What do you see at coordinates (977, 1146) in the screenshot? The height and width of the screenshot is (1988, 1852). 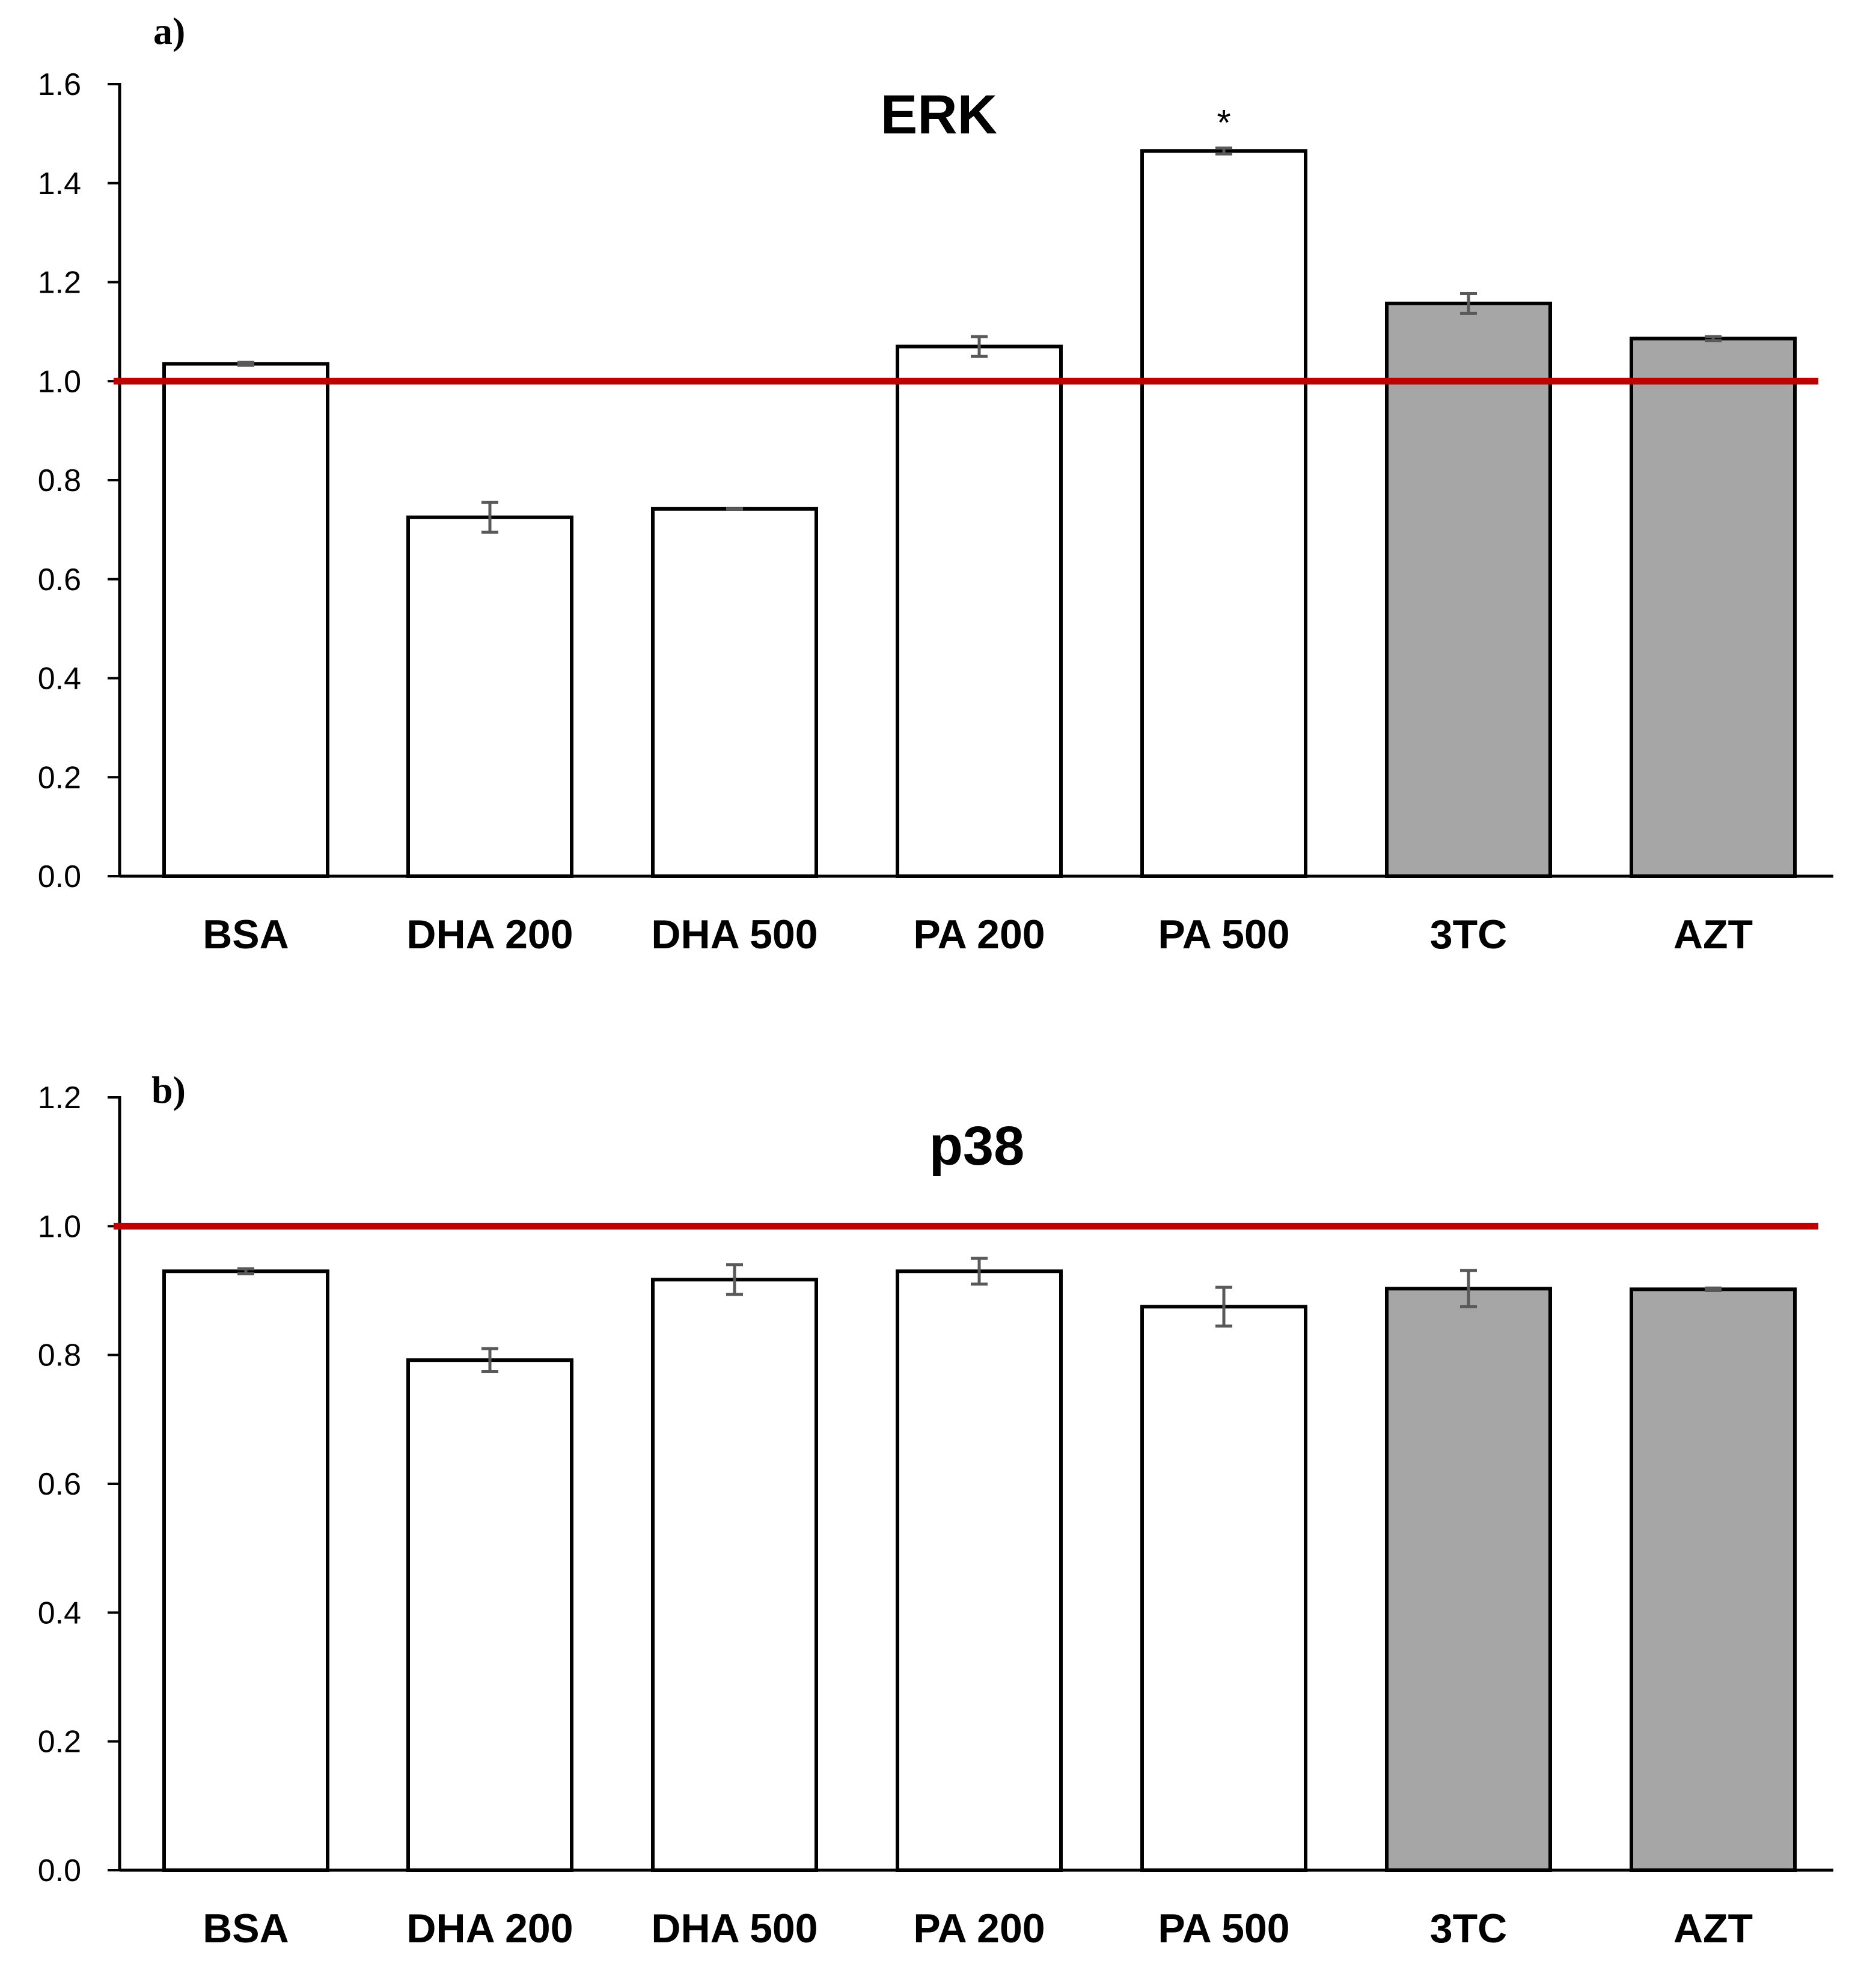 I see `chart-title: p38` at bounding box center [977, 1146].